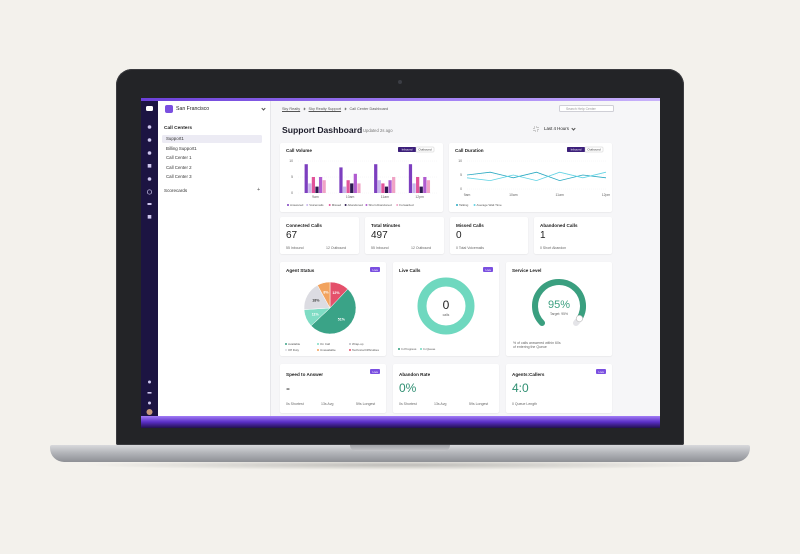 The image size is (800, 554). I want to click on logo, so click(149, 108).